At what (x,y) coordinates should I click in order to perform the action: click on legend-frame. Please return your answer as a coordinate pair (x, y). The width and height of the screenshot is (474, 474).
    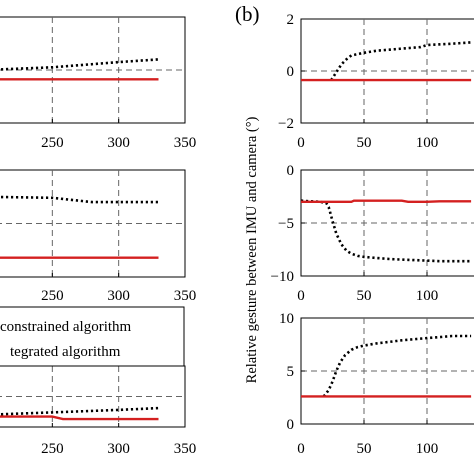
    Looking at the image, I should click on (92, 336).